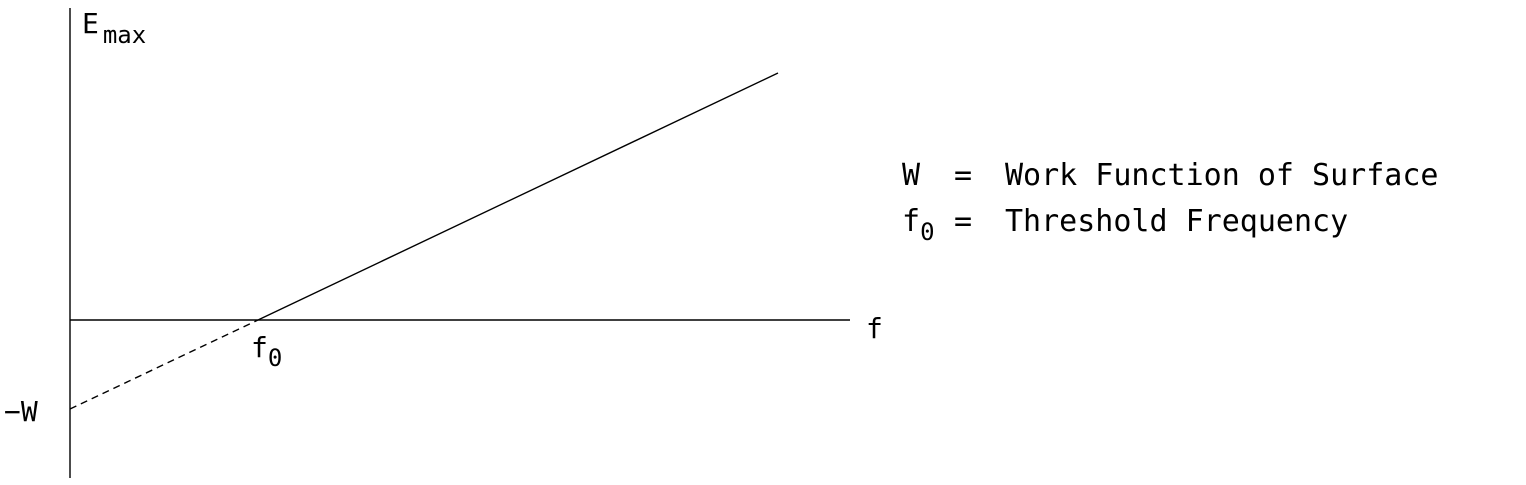  I want to click on threshold-label: f0, so click(266, 351).